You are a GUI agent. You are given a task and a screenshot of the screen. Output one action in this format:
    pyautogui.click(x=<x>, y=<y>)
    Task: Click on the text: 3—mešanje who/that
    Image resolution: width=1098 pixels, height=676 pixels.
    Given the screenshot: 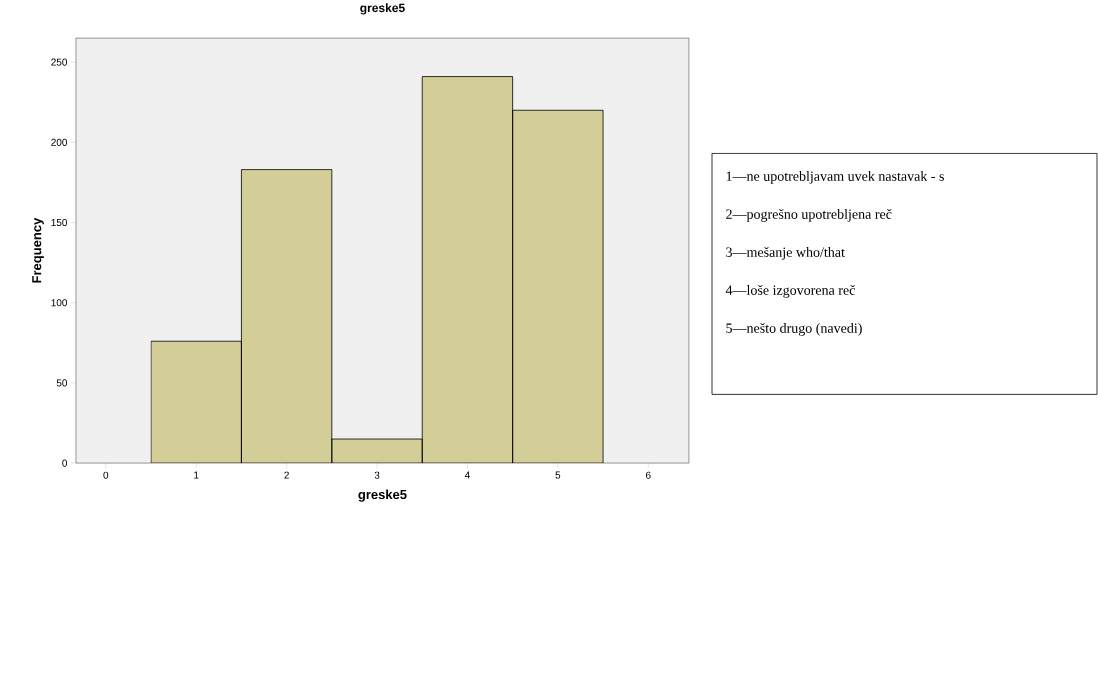 What is the action you would take?
    pyautogui.click(x=785, y=253)
    